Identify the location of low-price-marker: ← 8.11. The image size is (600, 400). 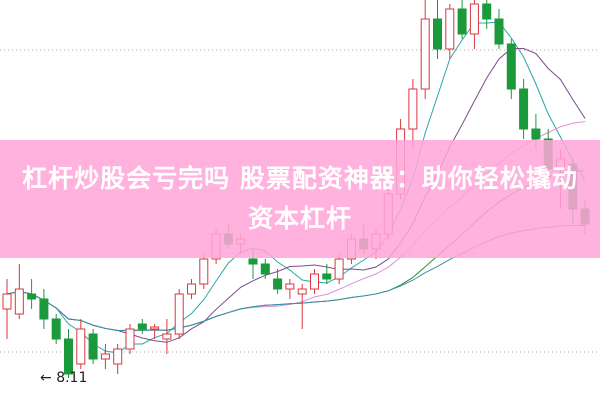
(64, 378).